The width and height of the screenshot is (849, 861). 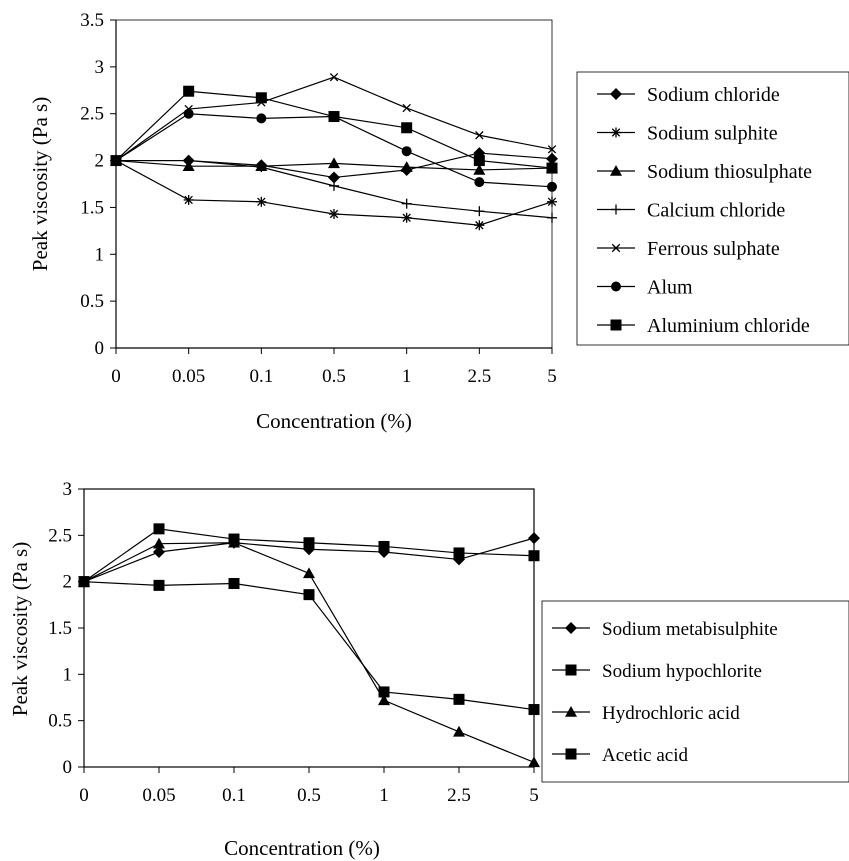 What do you see at coordinates (682, 671) in the screenshot?
I see `legend-label: Sodium hypochlorite` at bounding box center [682, 671].